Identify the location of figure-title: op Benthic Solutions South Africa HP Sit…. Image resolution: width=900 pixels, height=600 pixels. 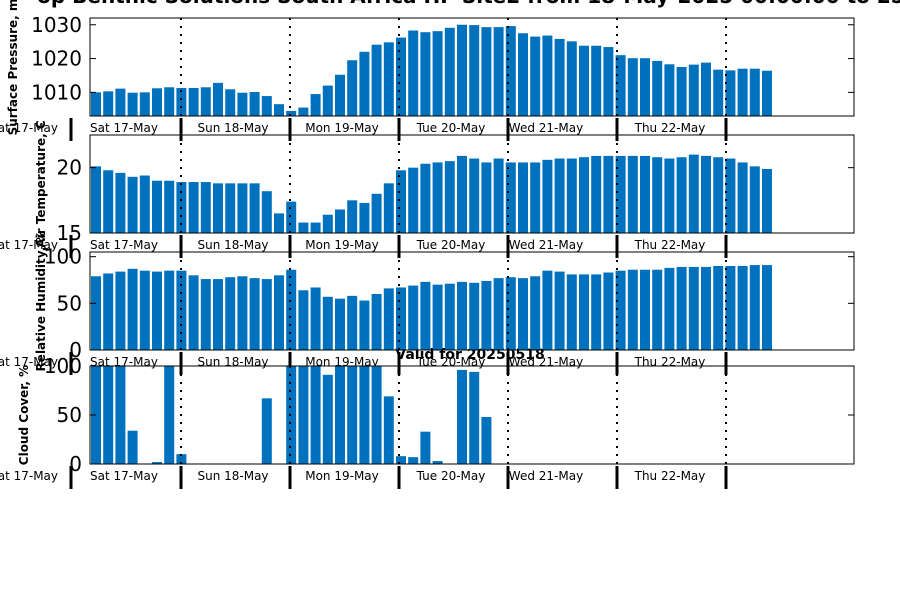
(468, 4).